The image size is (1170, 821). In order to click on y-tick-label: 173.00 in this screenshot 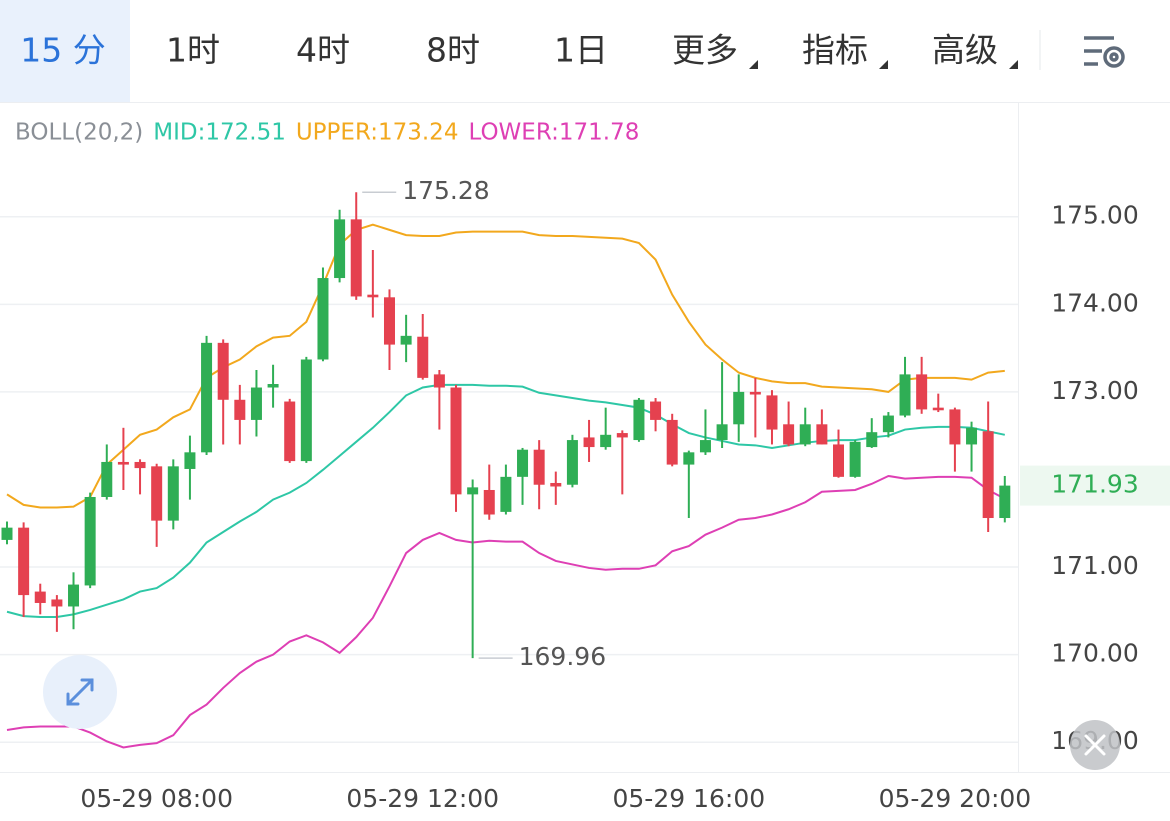, I will do `click(1094, 390)`.